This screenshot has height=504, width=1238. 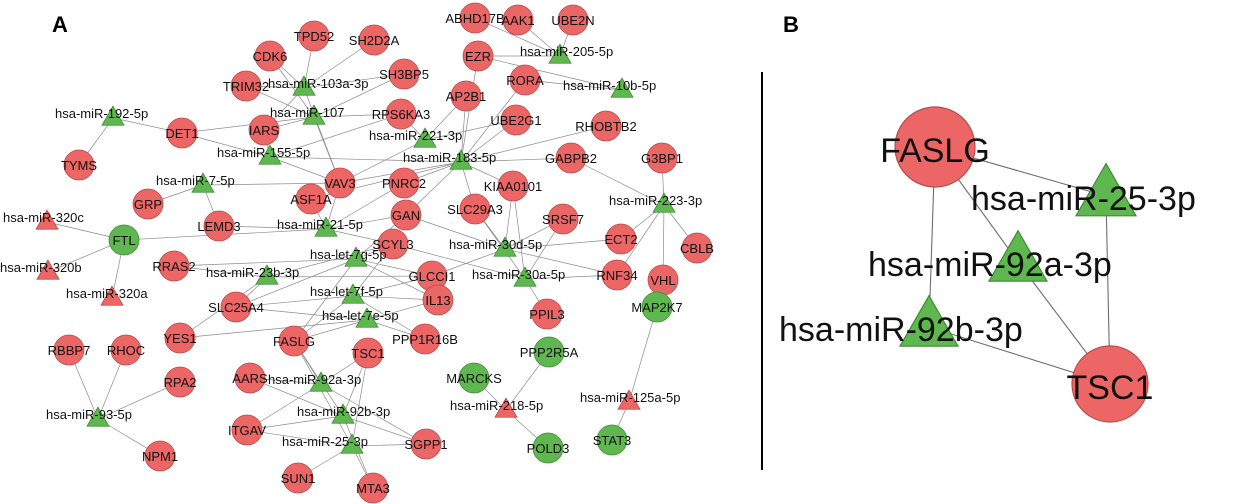 I want to click on node-label: AP2B1, so click(x=466, y=96).